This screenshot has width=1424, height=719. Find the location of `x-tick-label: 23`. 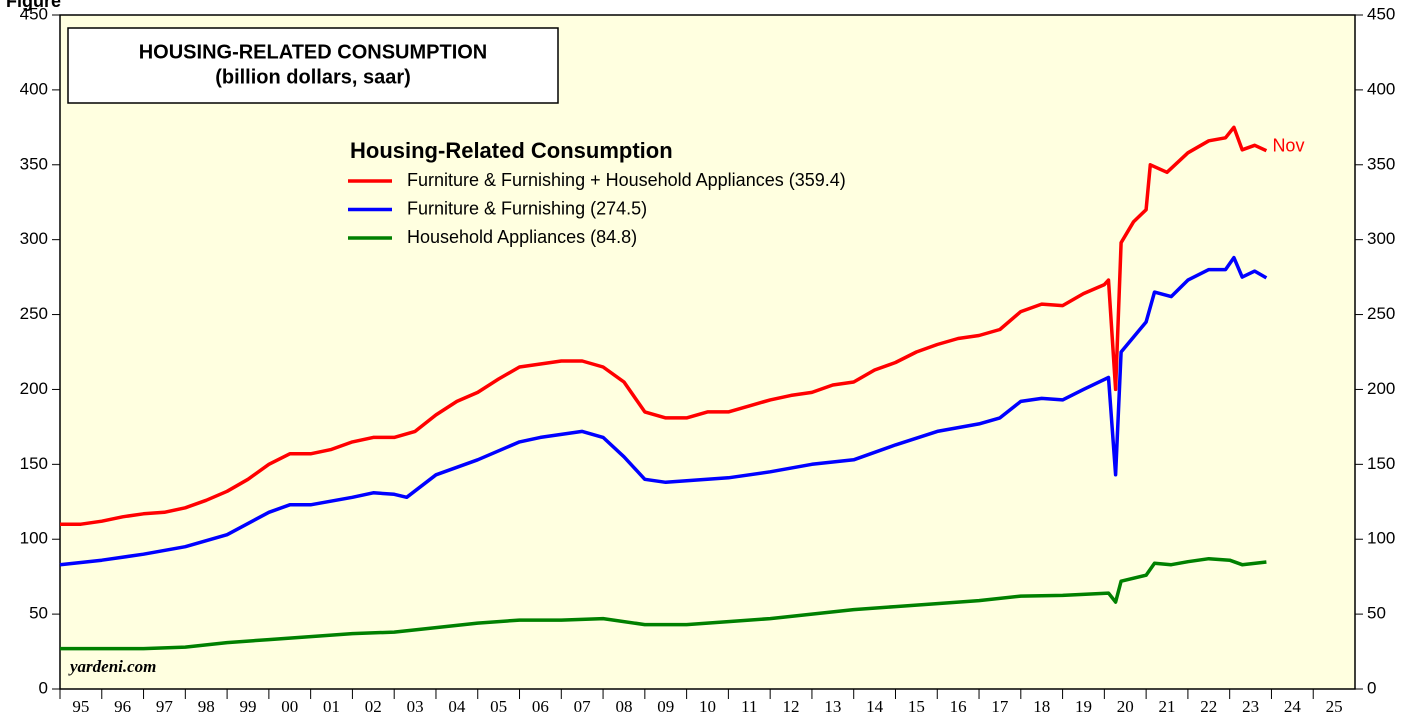

x-tick-label: 23 is located at coordinates (1250, 706).